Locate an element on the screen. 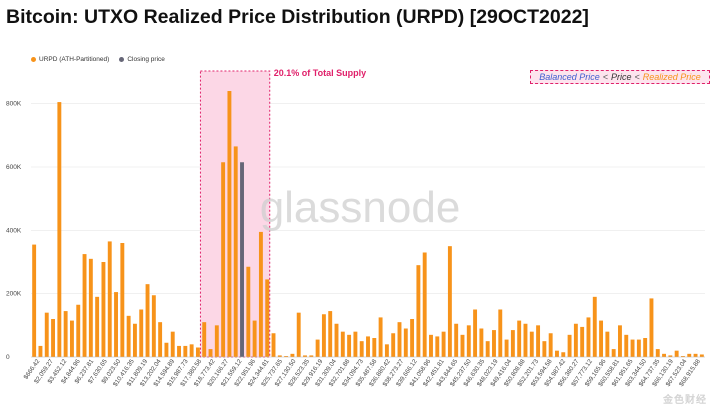 This screenshot has width=719, height=408. legend-item-urpd: URPD (ATH-Partitioned) is located at coordinates (70, 59).